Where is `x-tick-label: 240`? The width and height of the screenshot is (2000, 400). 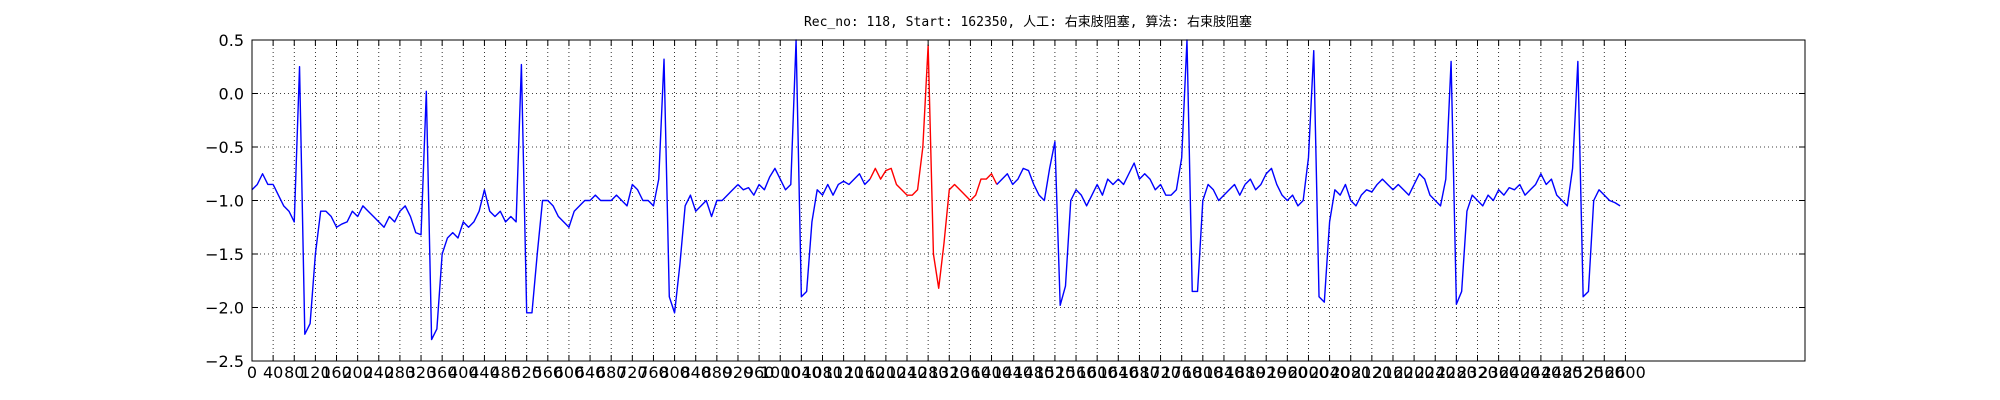 x-tick-label: 240 is located at coordinates (379, 372).